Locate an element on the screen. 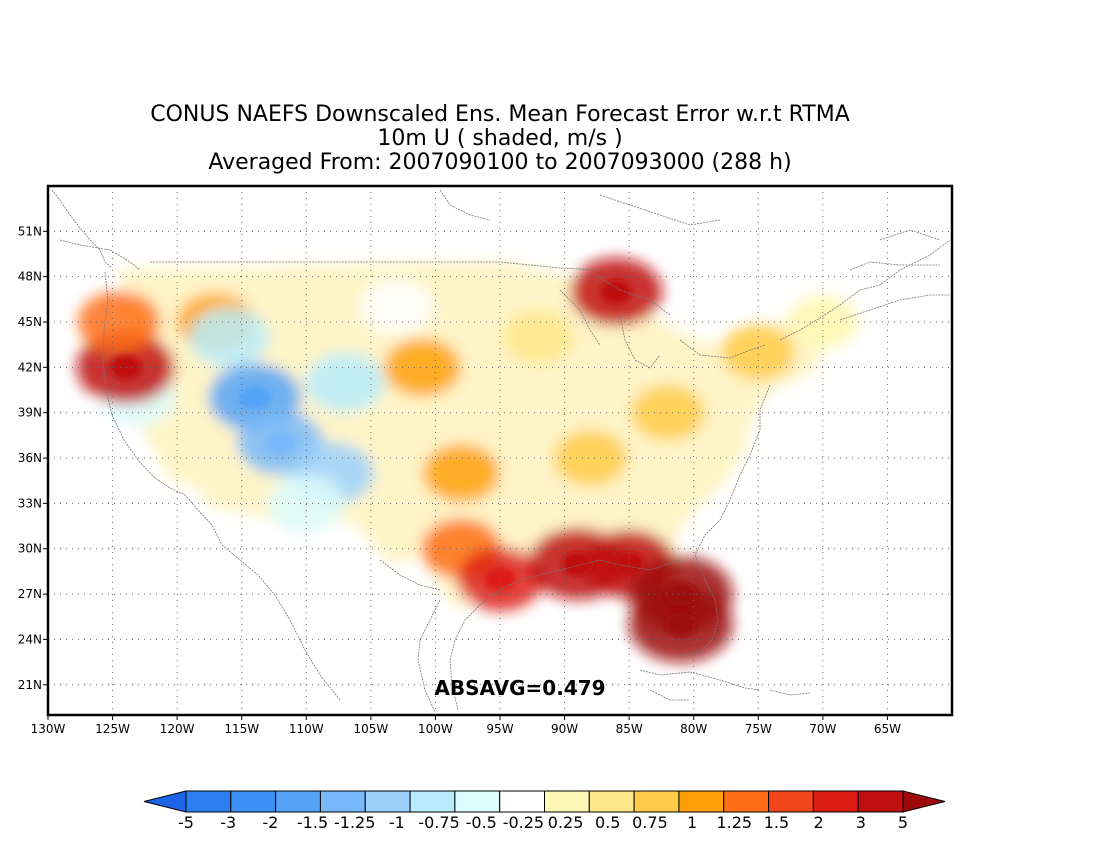 This screenshot has height=850, width=1100. colorbar-label: 0.5 is located at coordinates (607, 822).